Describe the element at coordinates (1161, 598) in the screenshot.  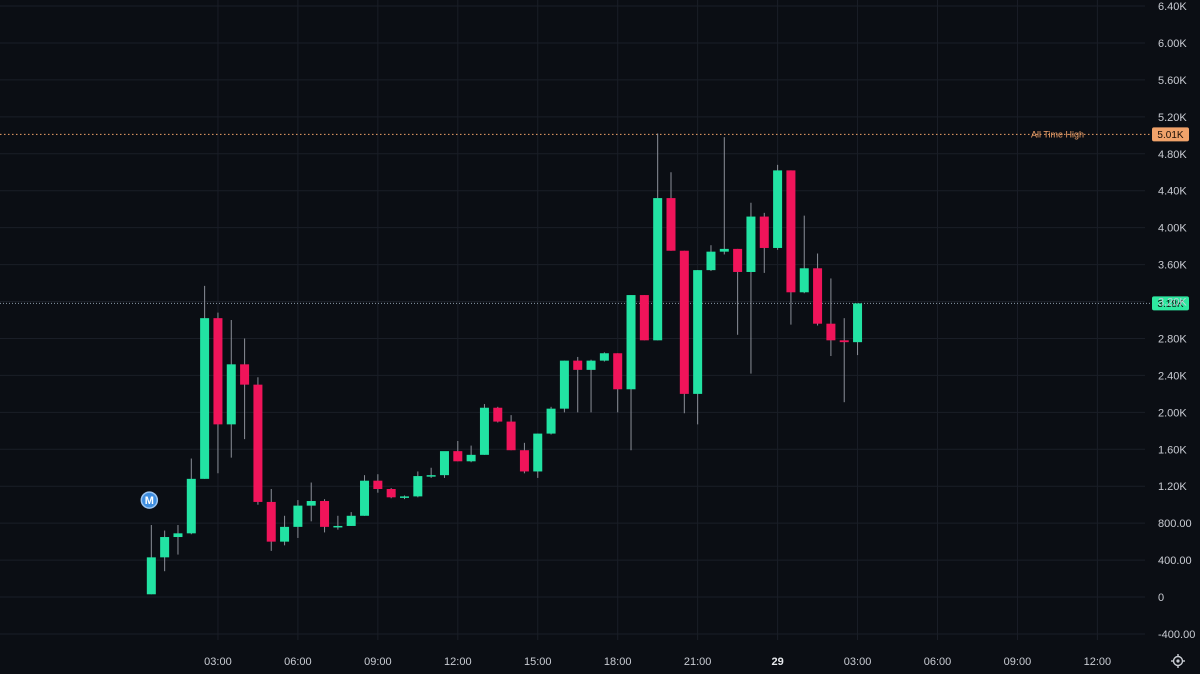
I see `y-tick-label: 0` at that location.